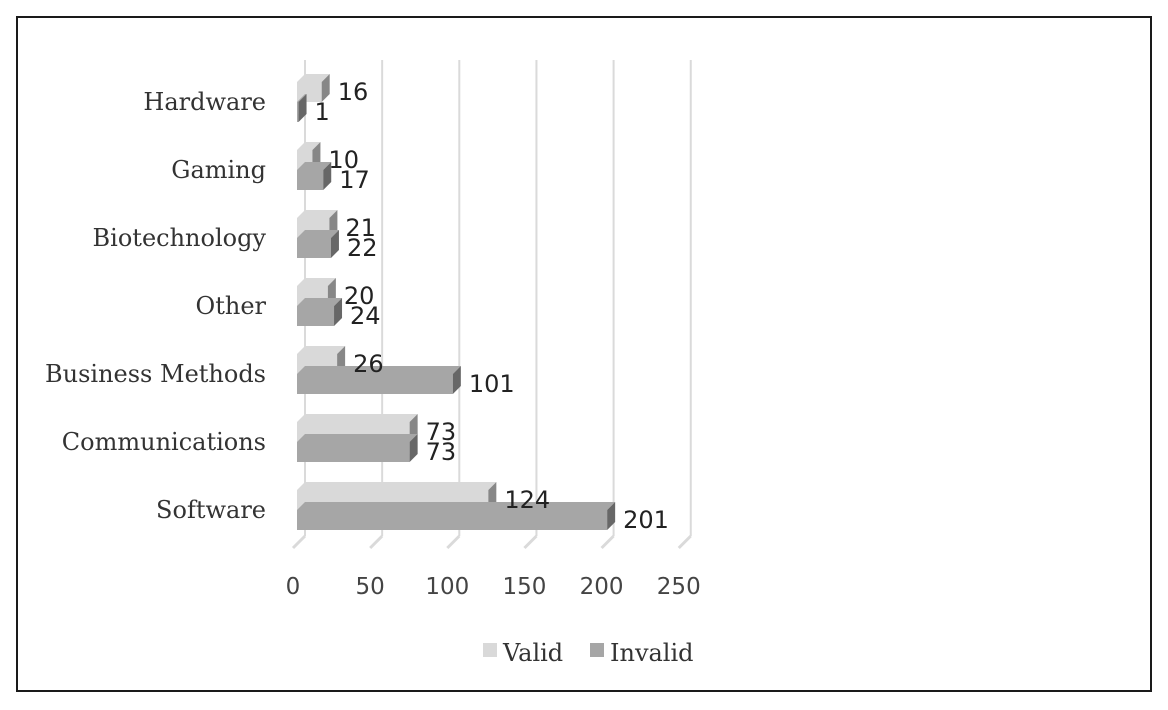 The width and height of the screenshot is (1168, 710). What do you see at coordinates (309, 146) in the screenshot?
I see `valid-bar-gaming-top` at bounding box center [309, 146].